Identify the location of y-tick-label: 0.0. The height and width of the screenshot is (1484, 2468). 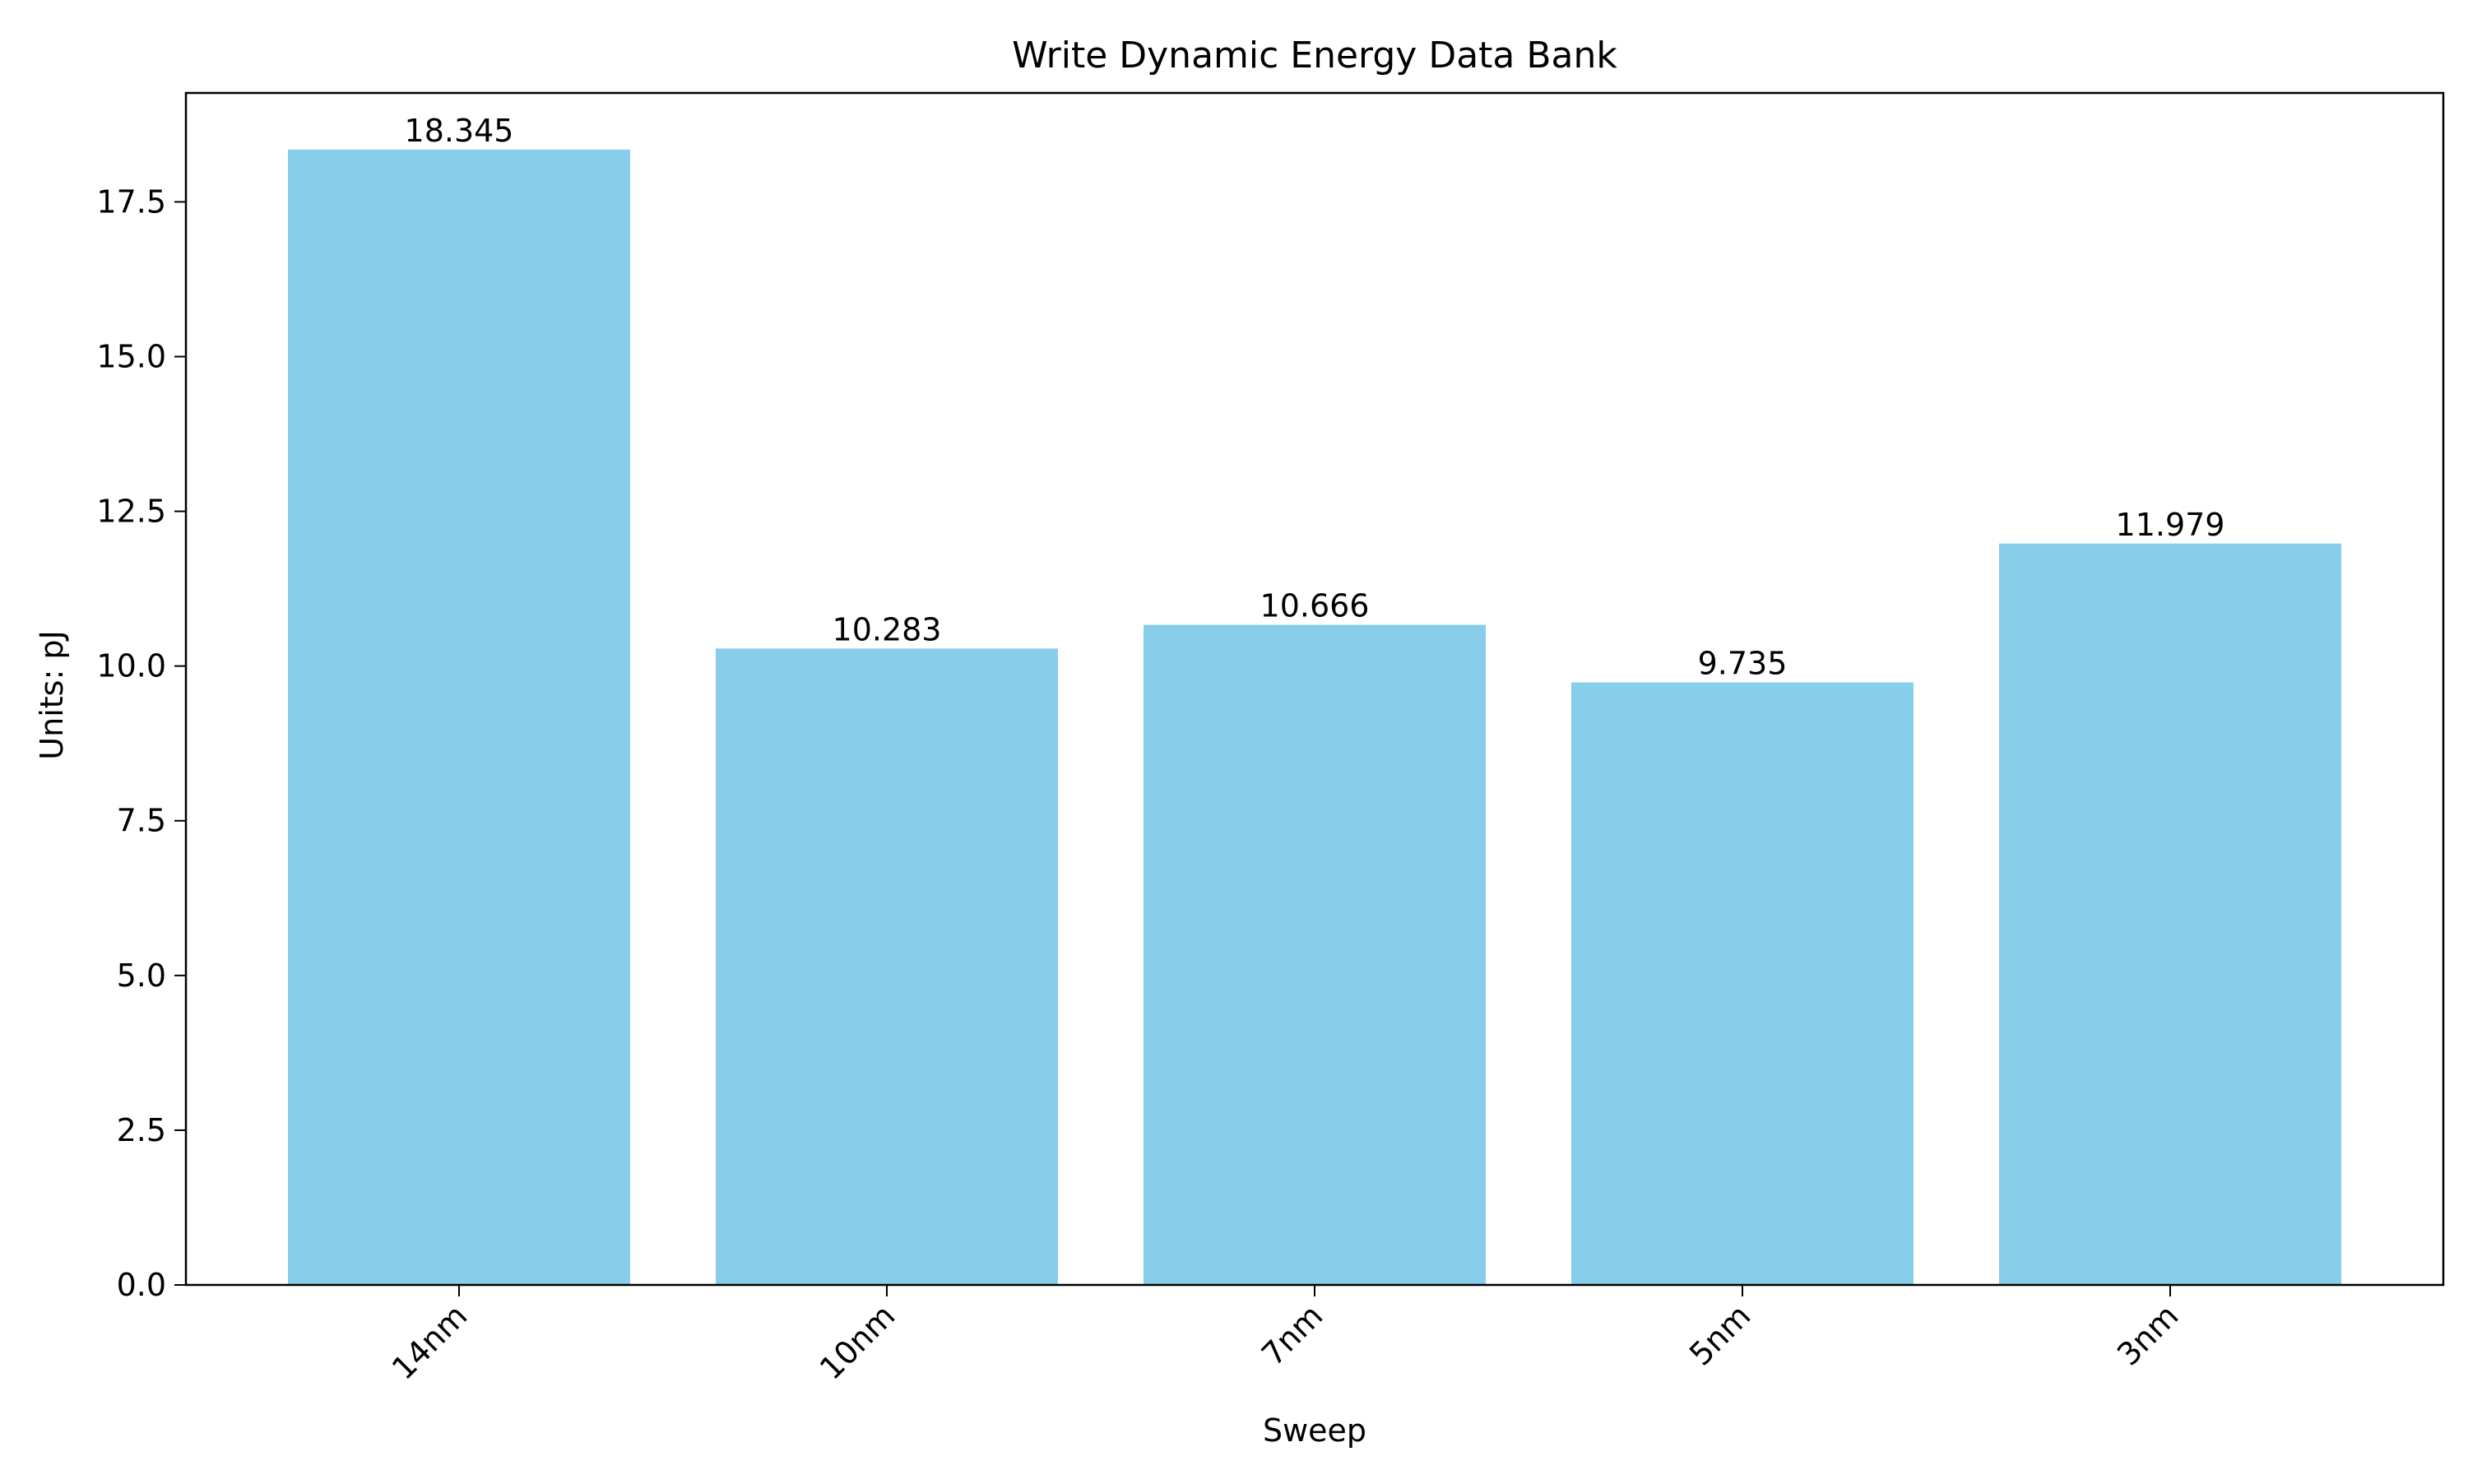
(141, 1285).